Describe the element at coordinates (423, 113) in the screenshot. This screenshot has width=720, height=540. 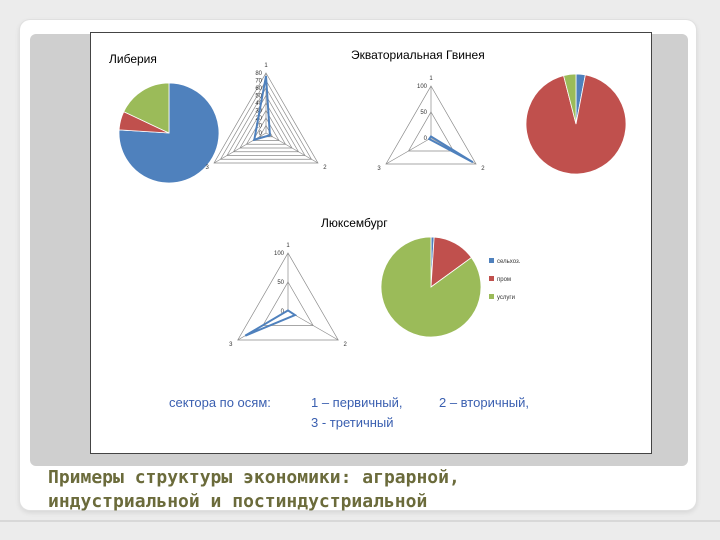
I see `radar2-tick-1: 50` at that location.